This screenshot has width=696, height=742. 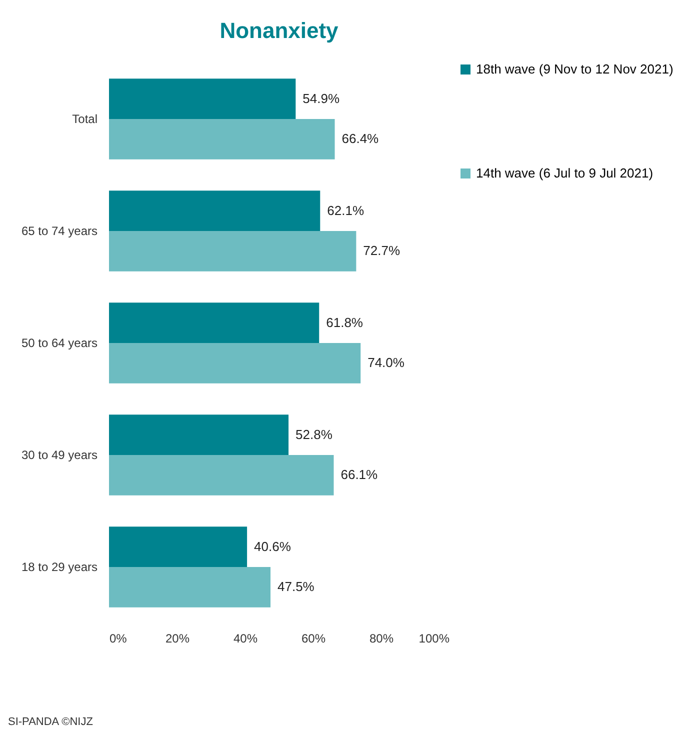 What do you see at coordinates (314, 434) in the screenshot?
I see `data-label: 52.8%` at bounding box center [314, 434].